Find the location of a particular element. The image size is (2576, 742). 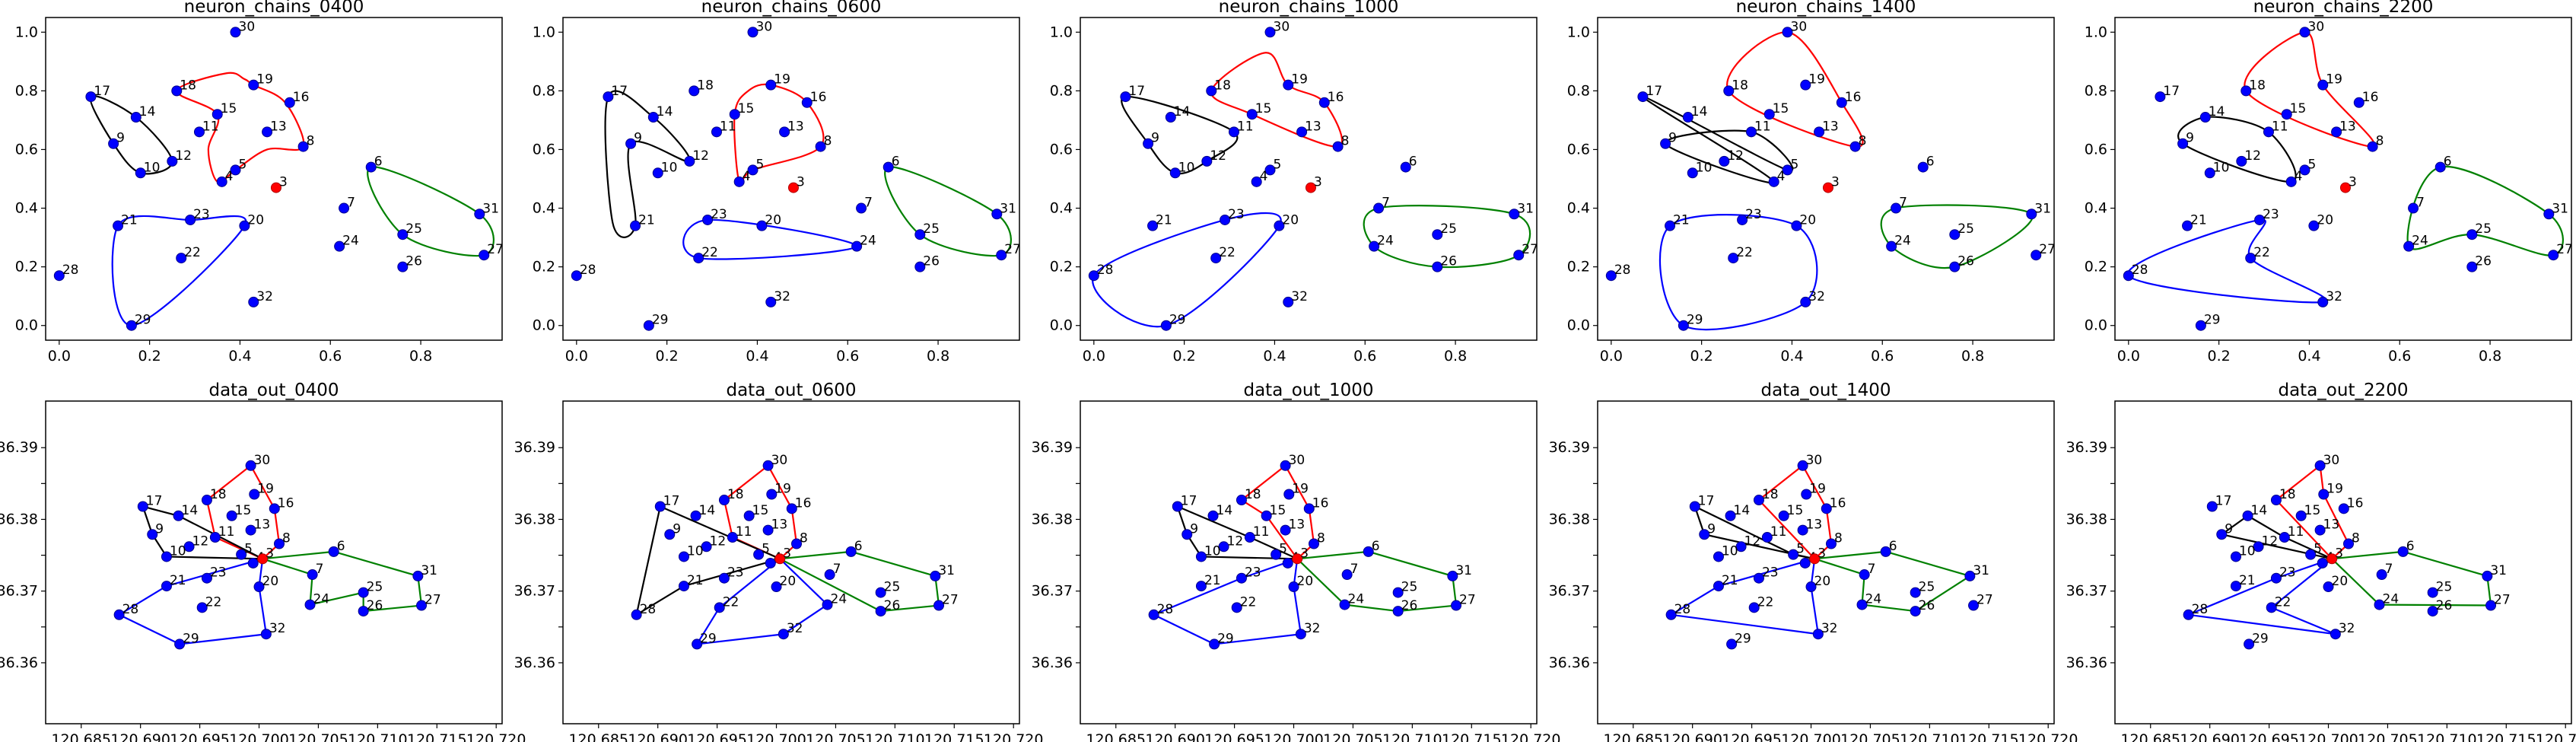

subplot-title: neuron_chains_0600 is located at coordinates (792, 9).